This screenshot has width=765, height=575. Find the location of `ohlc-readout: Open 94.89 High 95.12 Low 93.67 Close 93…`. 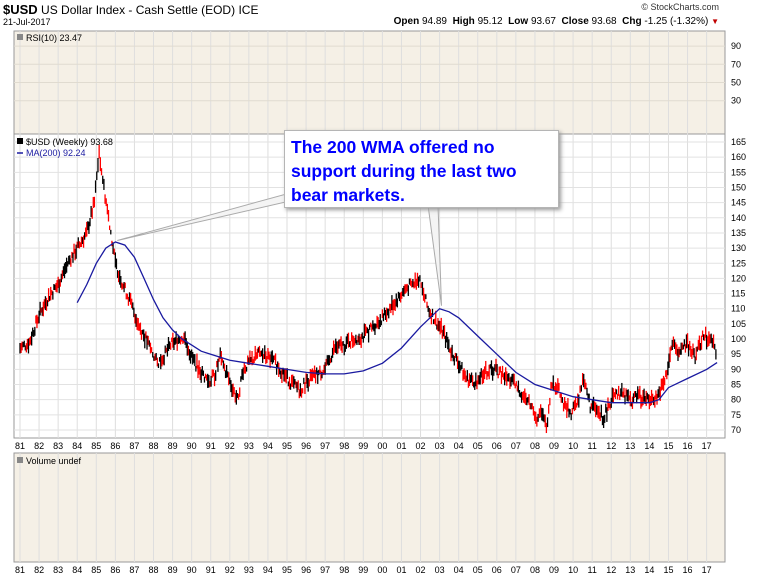

ohlc-readout: Open 94.89 High 95.12 Low 93.67 Close 93… is located at coordinates (556, 21).